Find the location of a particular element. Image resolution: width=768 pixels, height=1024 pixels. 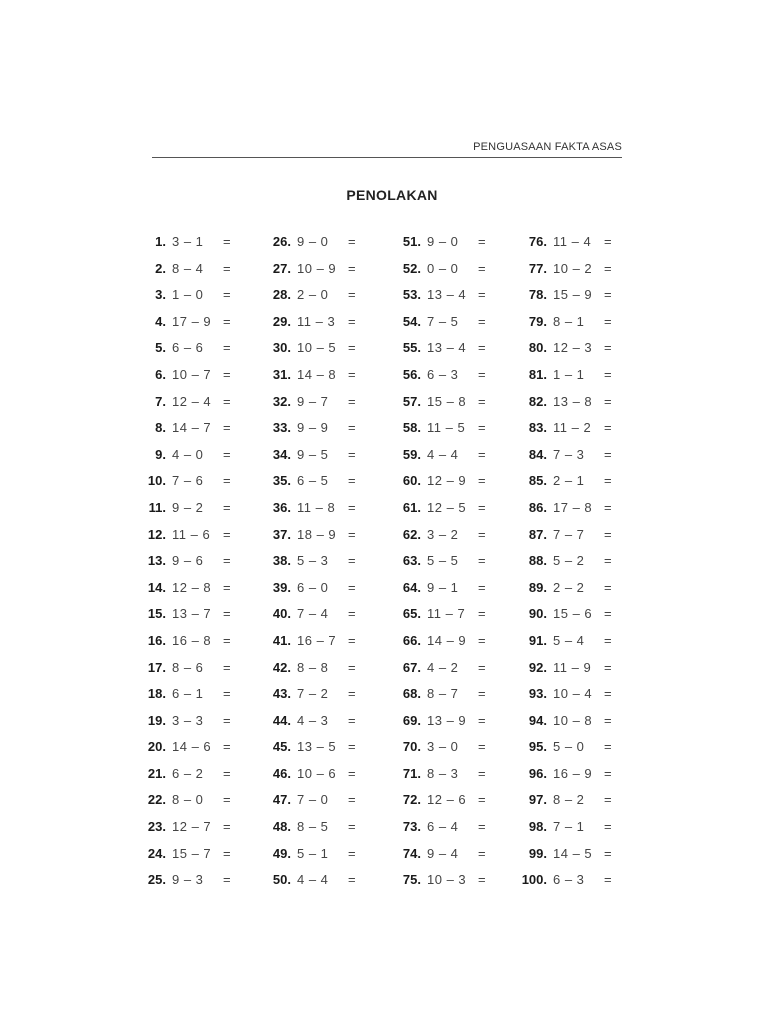

problem-number: 23. is located at coordinates (156, 827).